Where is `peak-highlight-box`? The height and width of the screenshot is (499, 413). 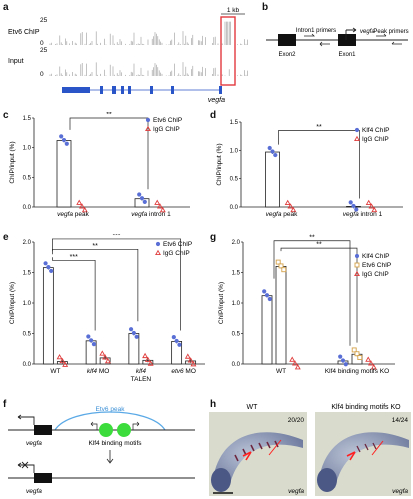
peak-highlight-box is located at coordinates (228, 51).